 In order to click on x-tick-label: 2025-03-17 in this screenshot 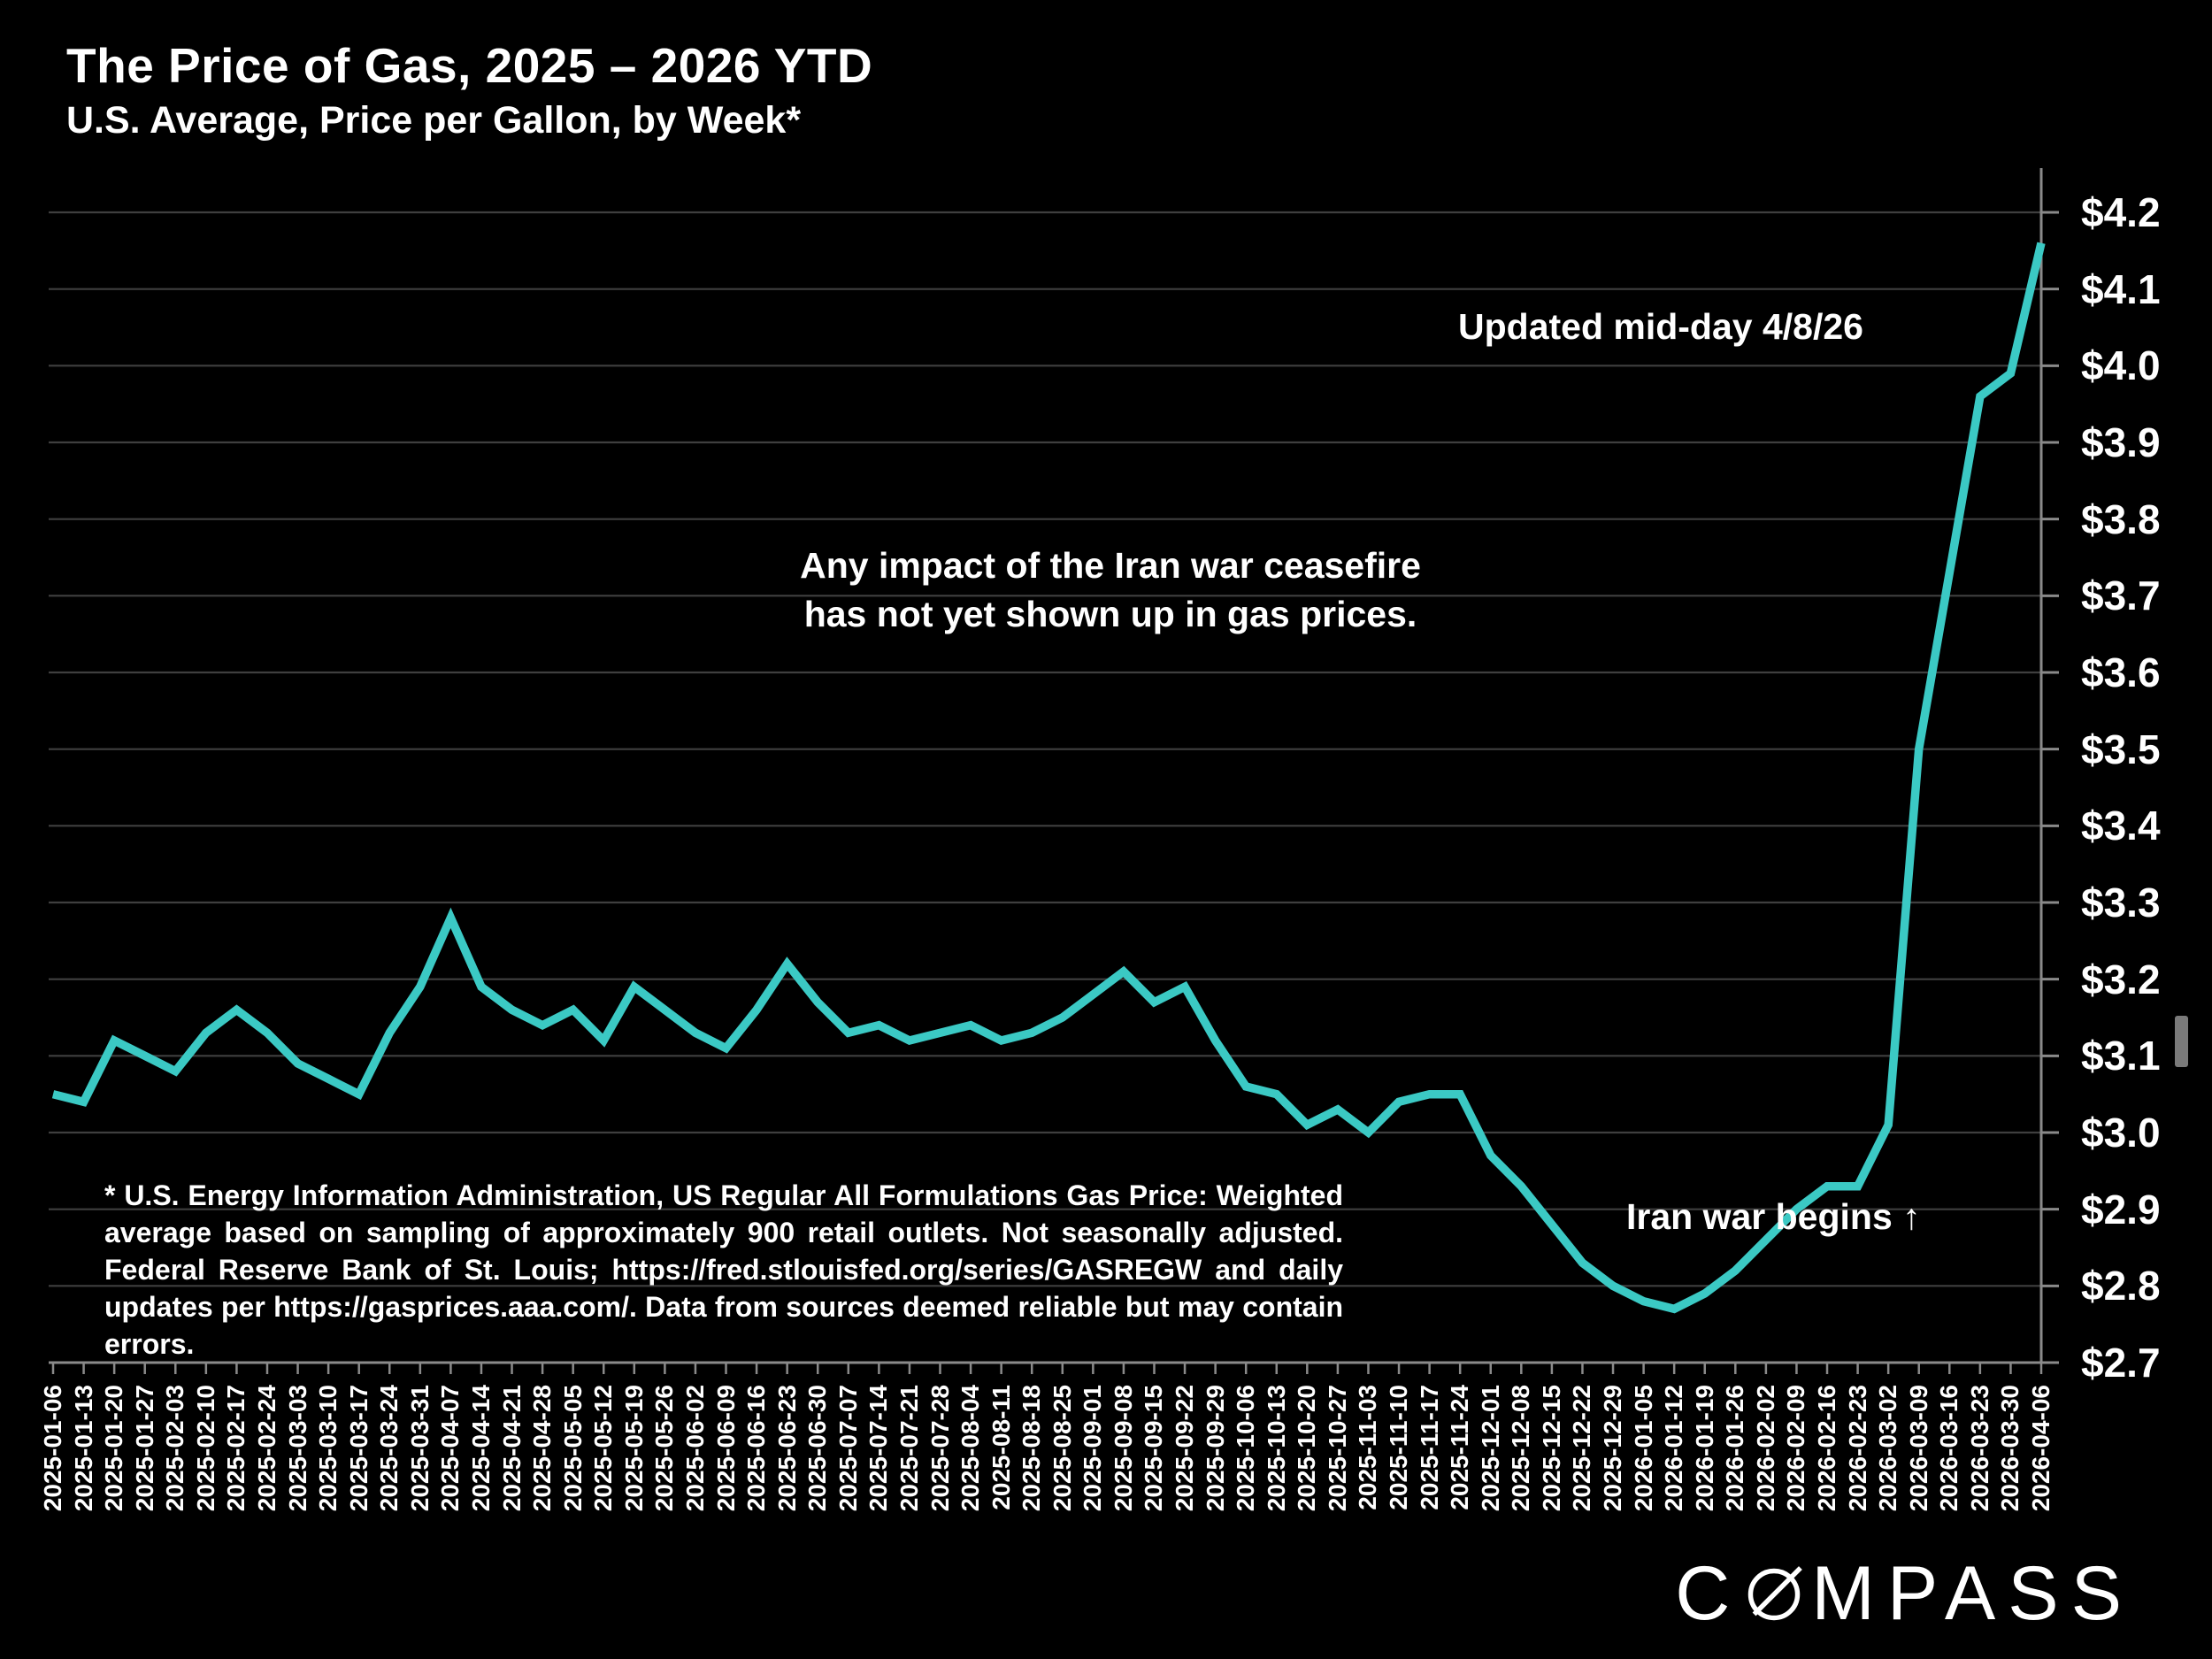, I will do `click(359, 1448)`.